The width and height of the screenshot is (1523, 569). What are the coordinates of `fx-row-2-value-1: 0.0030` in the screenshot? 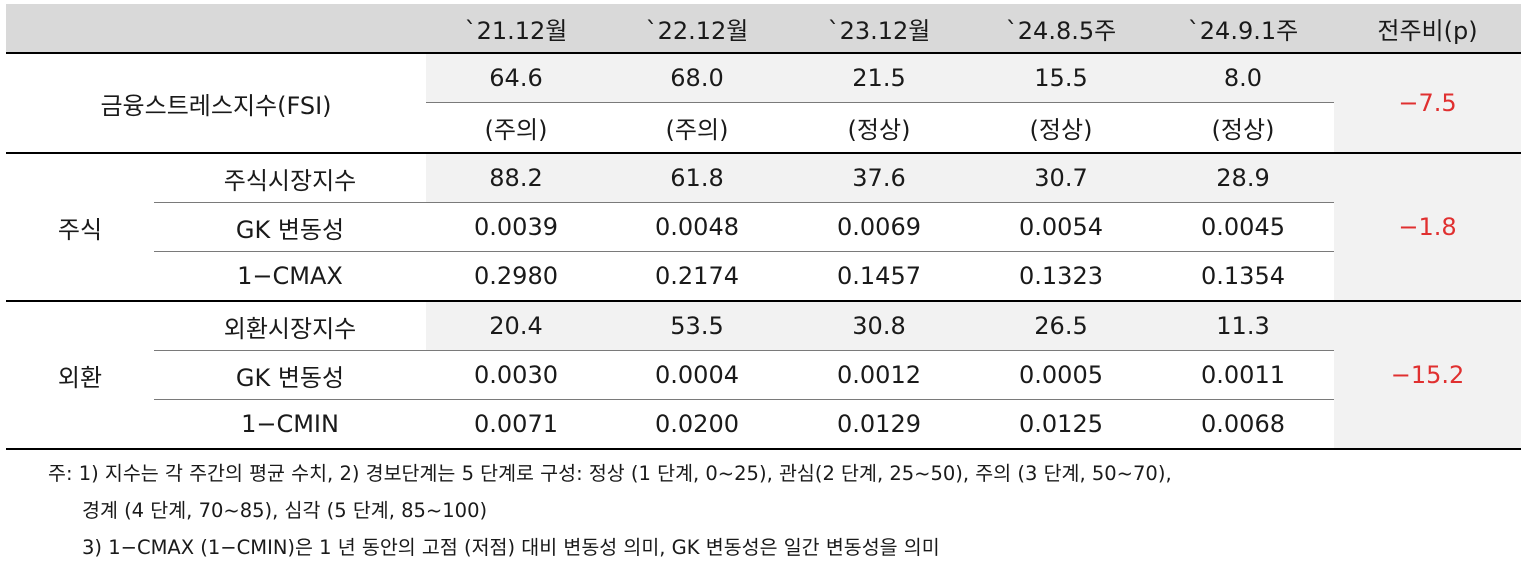 It's located at (516, 375).